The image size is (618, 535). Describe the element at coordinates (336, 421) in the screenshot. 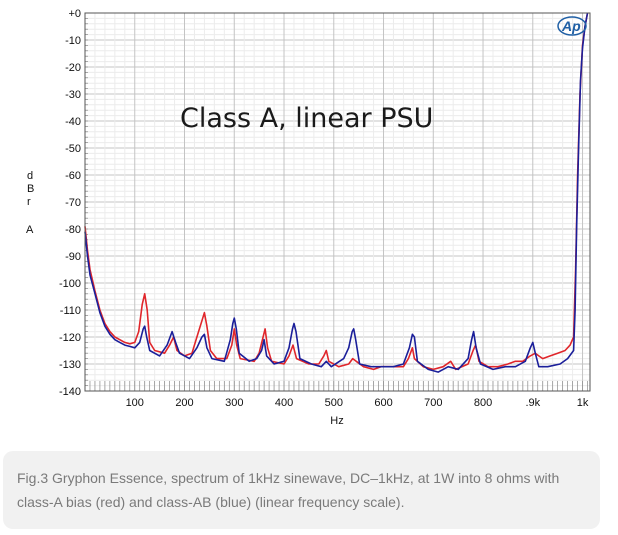

I see `x-axis-label: Hz` at that location.